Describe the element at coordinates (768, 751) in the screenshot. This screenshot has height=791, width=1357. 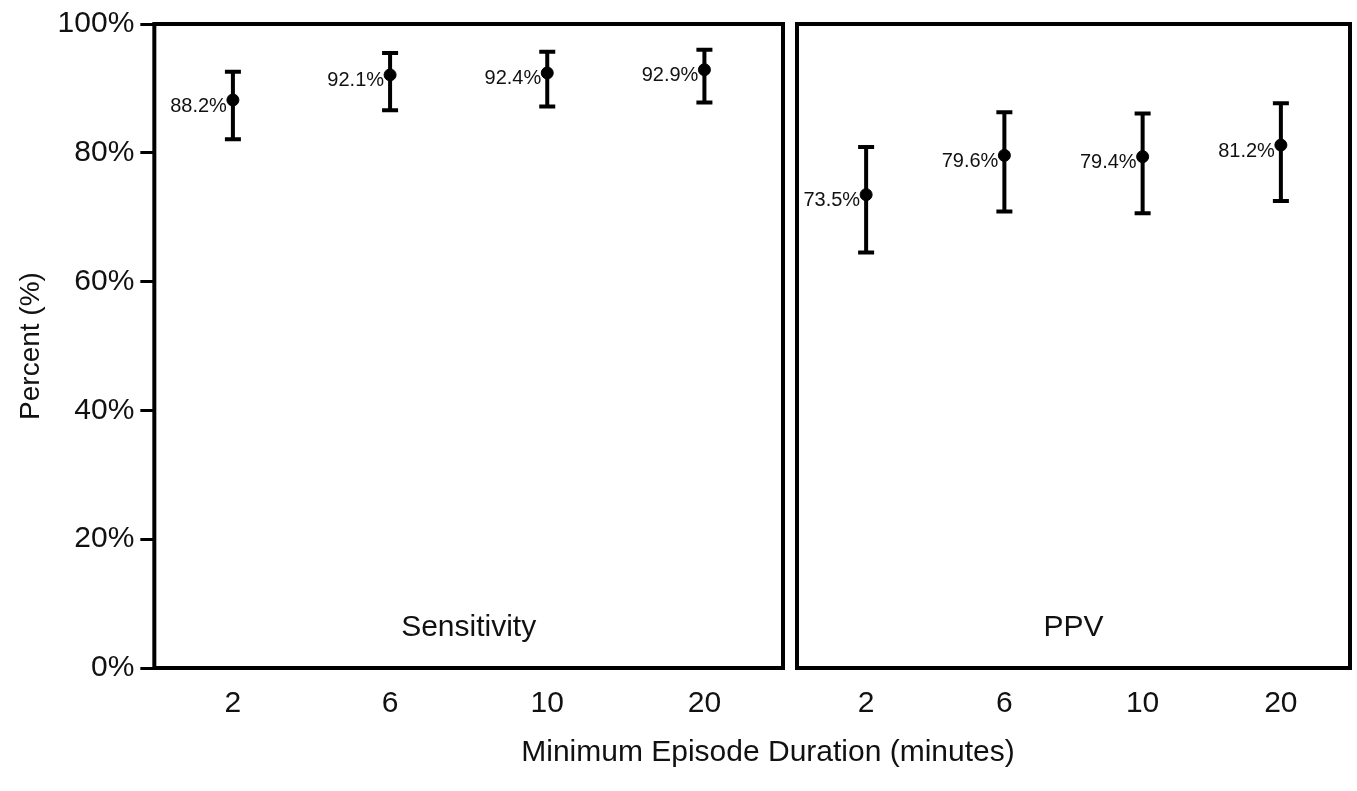
I see `x-axis-title: Minimum Episode Duration (minutes)` at that location.